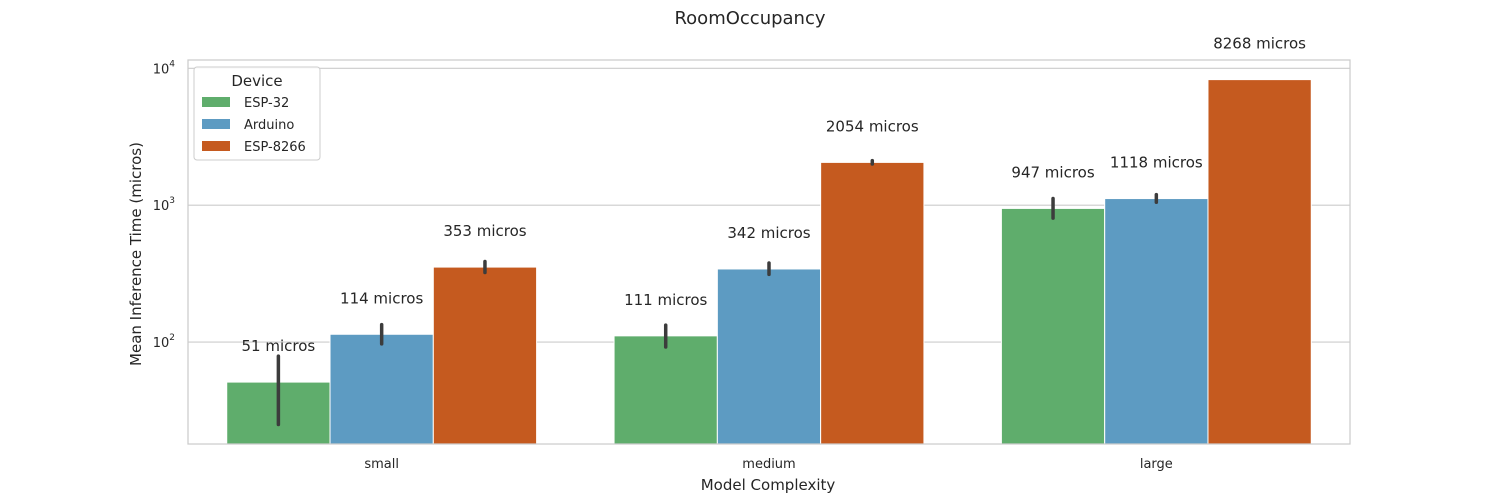 This screenshot has height=500, width=1500. Describe the element at coordinates (172, 201) in the screenshot. I see `y-tick-exponent: 3` at that location.